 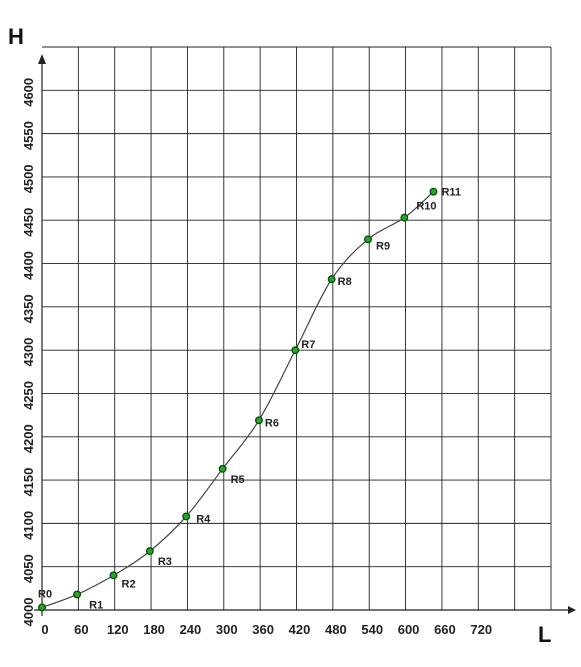 I want to click on x-tick-labels: 0 60 120 180 240 300 360 420 480 540 600 660 720, so click(x=266, y=629).